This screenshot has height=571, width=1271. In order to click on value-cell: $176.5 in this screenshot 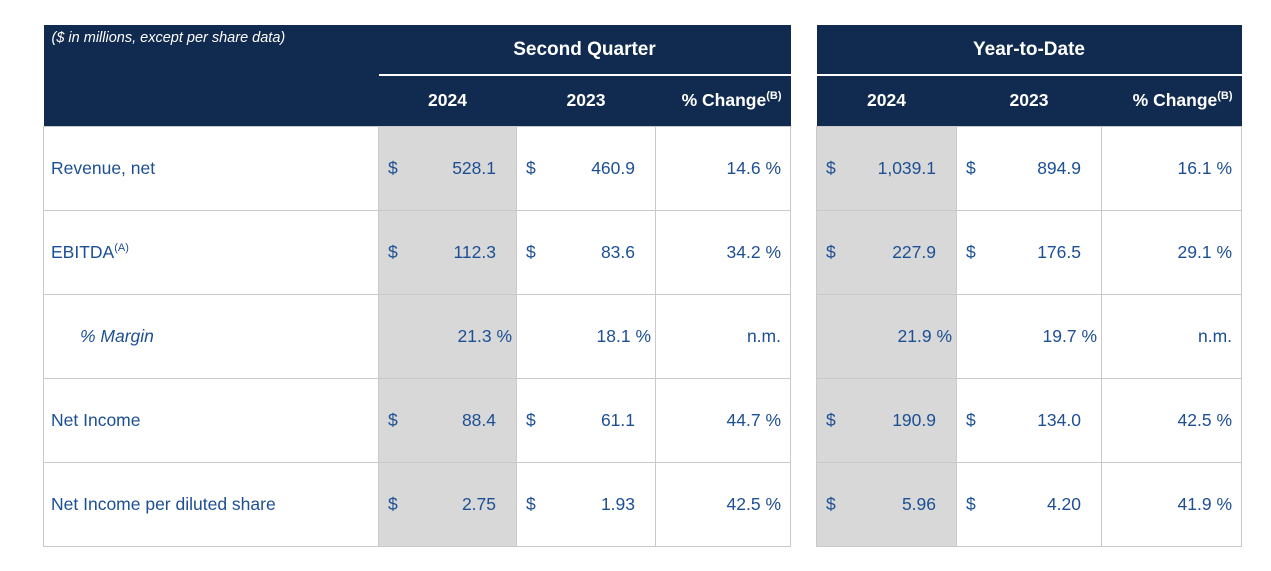, I will do `click(1029, 252)`.